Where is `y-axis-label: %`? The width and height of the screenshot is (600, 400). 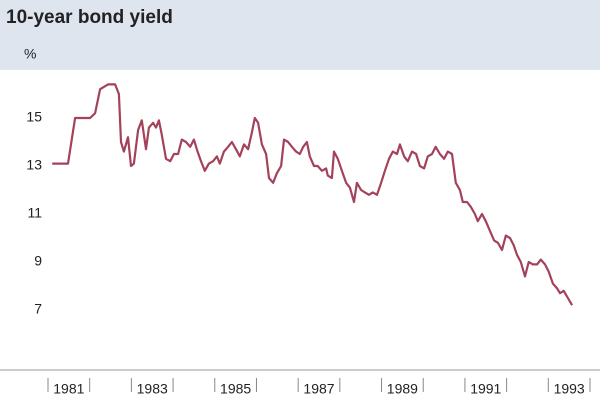
y-axis-label: % is located at coordinates (30, 54).